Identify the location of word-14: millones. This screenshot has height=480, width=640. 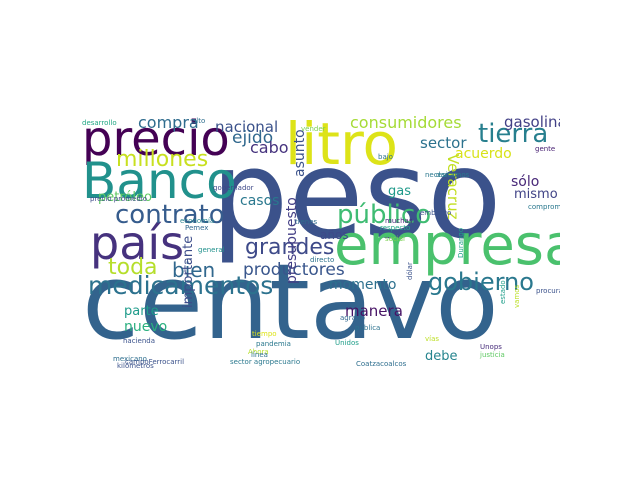
(162, 160).